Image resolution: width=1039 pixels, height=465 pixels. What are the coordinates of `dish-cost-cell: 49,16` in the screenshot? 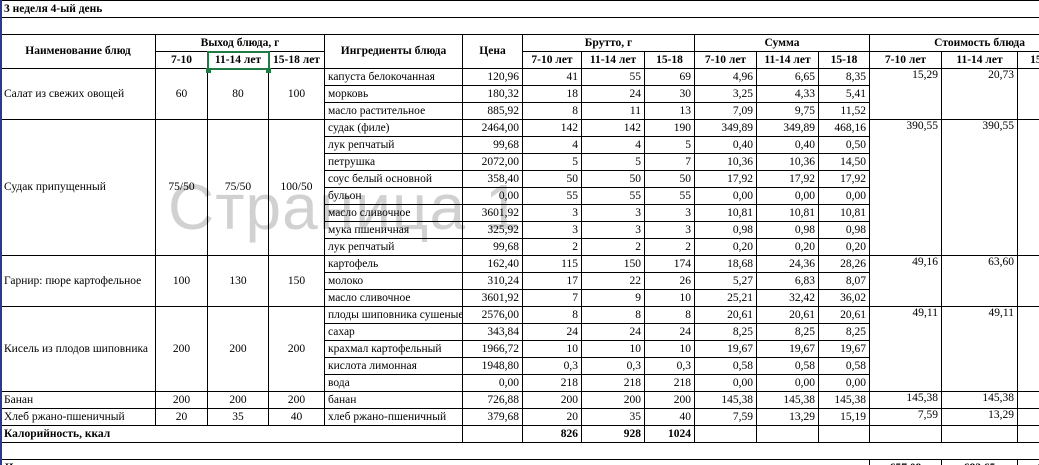 It's located at (905, 281).